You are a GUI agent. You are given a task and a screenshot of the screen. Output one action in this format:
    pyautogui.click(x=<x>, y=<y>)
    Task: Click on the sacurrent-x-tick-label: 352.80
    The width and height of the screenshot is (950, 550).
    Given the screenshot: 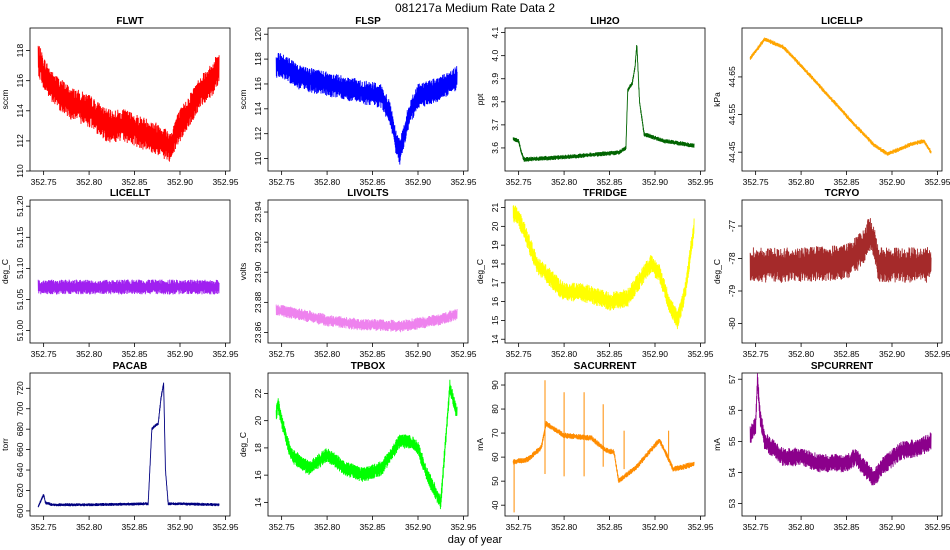 What is the action you would take?
    pyautogui.click(x=564, y=527)
    